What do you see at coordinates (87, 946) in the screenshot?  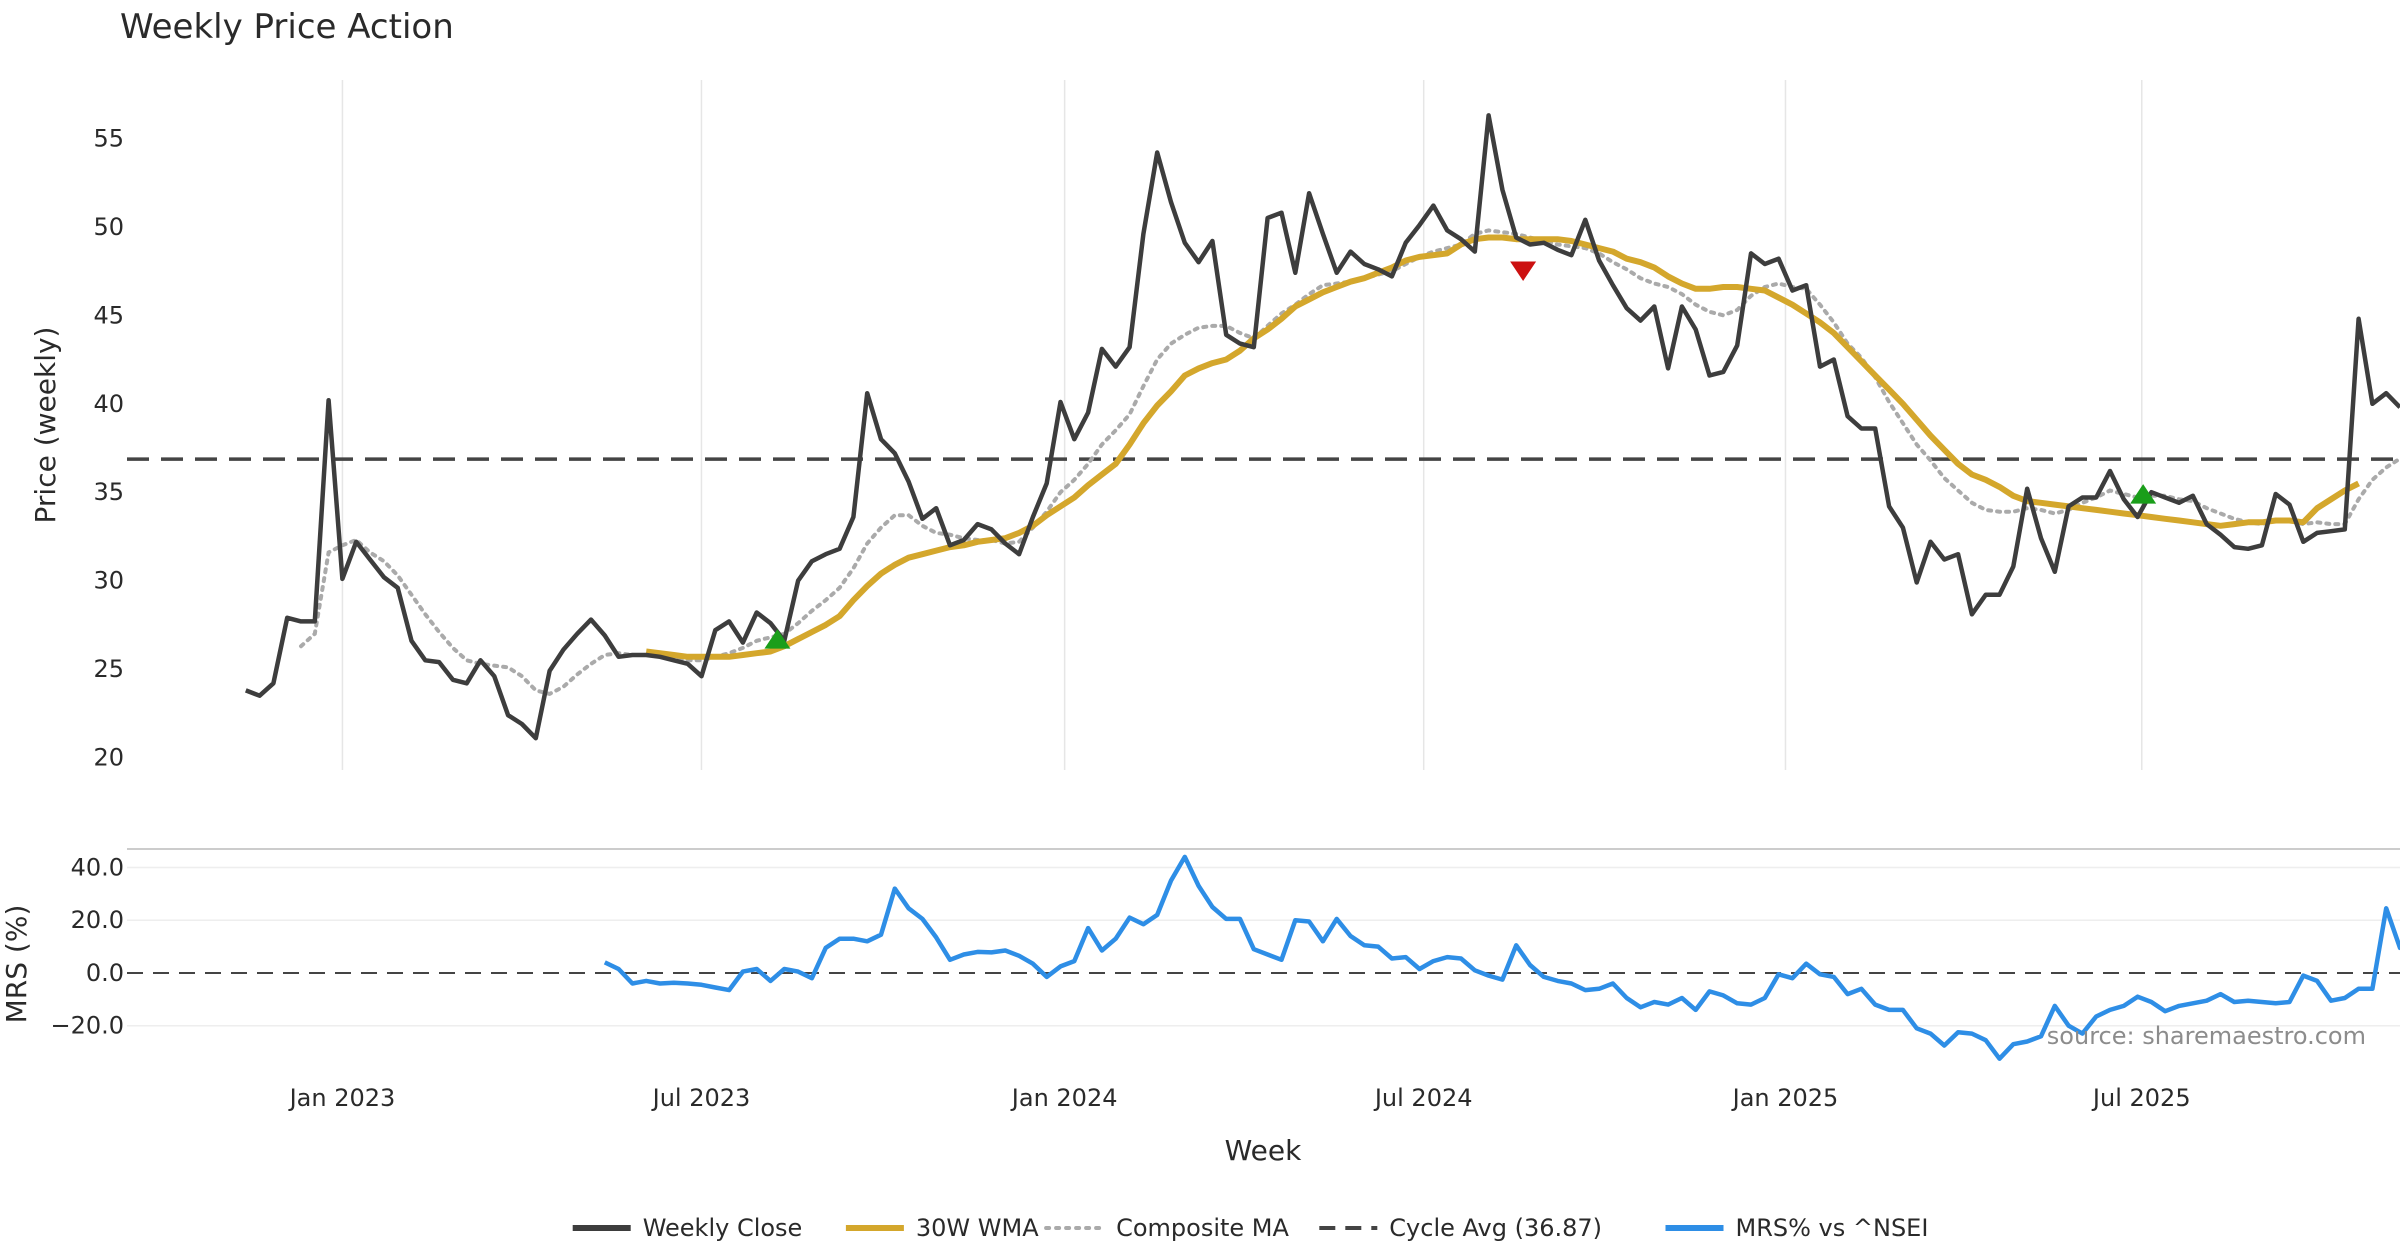 I see `mrs-y-ticks: −20.0 0.0 20.0 40.0` at bounding box center [87, 946].